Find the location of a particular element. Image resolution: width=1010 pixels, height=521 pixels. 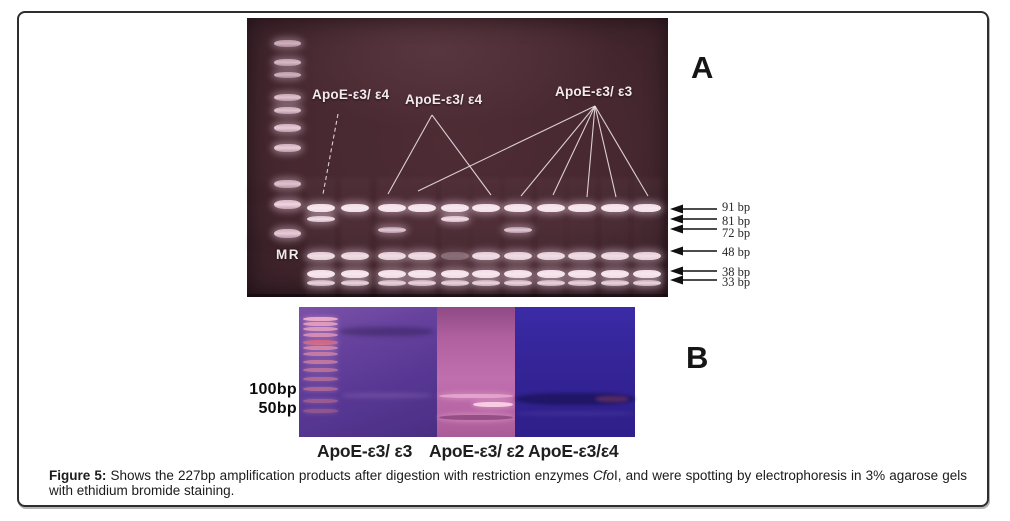

fragment-size-label: 38 bp is located at coordinates (736, 272).